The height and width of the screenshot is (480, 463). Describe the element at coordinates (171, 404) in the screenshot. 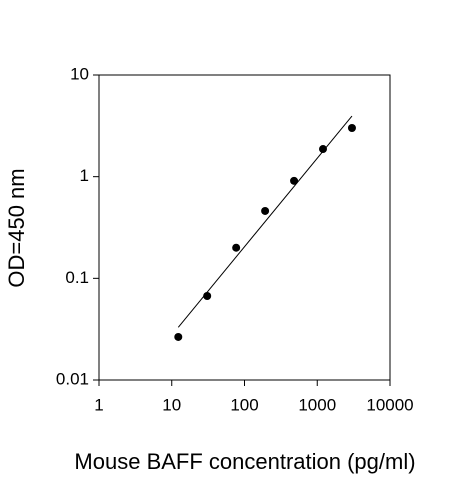

I see `x-tick-label: 10` at that location.